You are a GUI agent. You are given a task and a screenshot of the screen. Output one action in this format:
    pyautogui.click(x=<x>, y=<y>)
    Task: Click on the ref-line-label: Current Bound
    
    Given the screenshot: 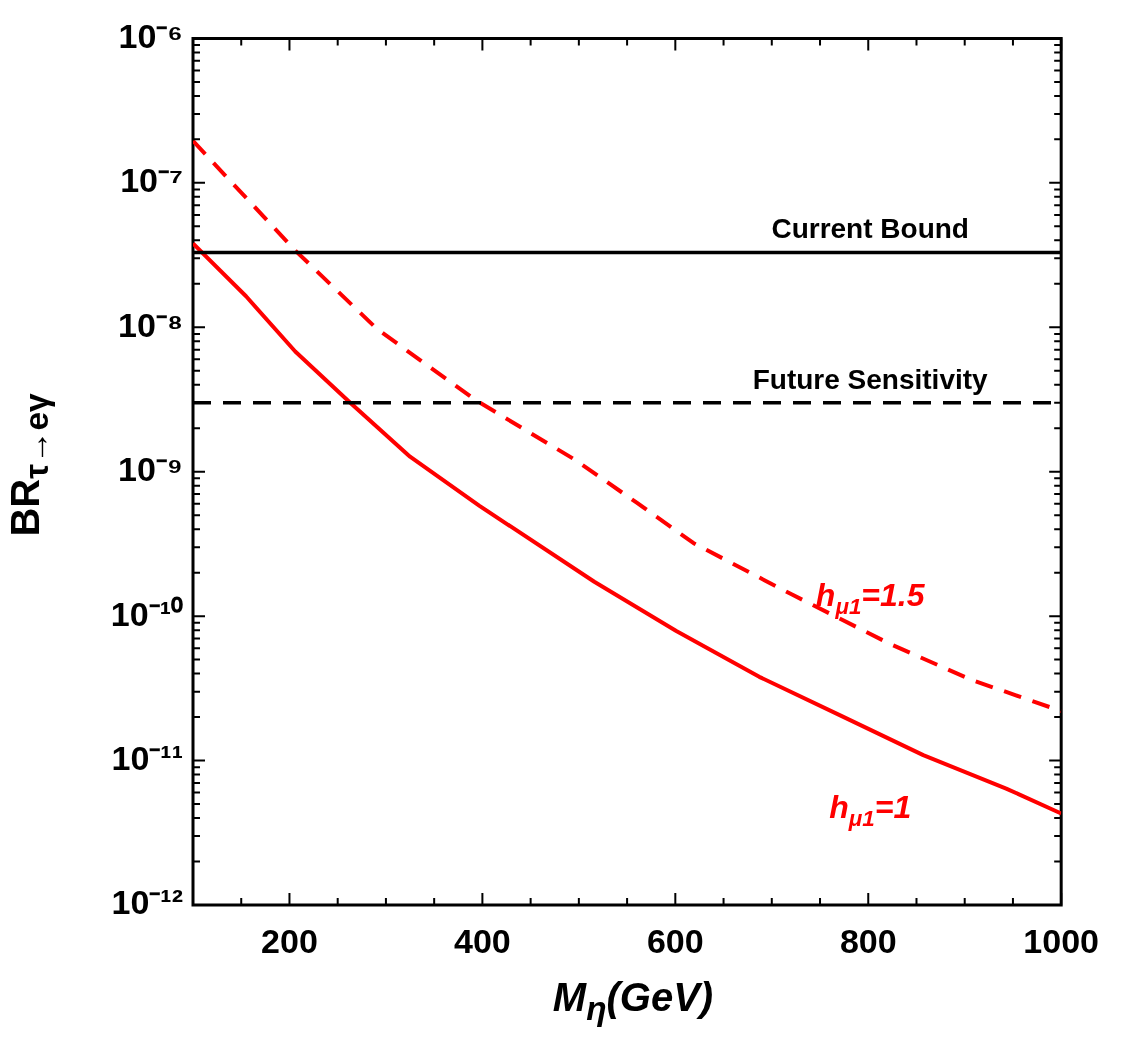 What is the action you would take?
    pyautogui.click(x=870, y=229)
    